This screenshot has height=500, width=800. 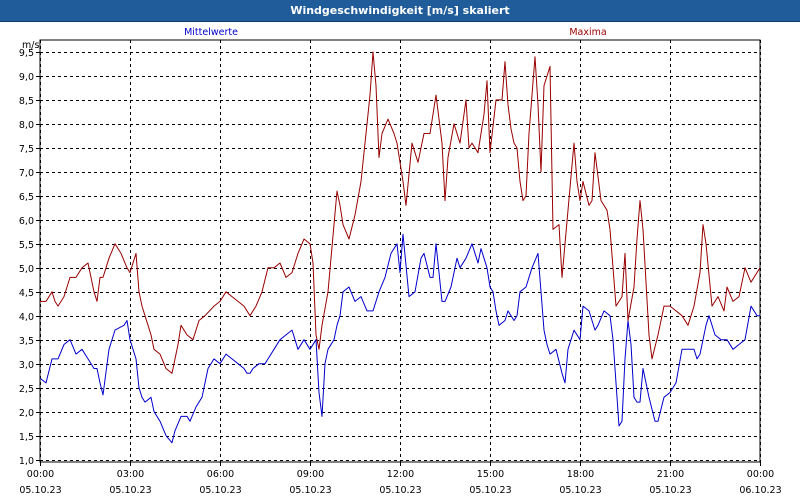 What do you see at coordinates (26, 269) in the screenshot?
I see `y-tick-label: 5,0` at bounding box center [26, 269].